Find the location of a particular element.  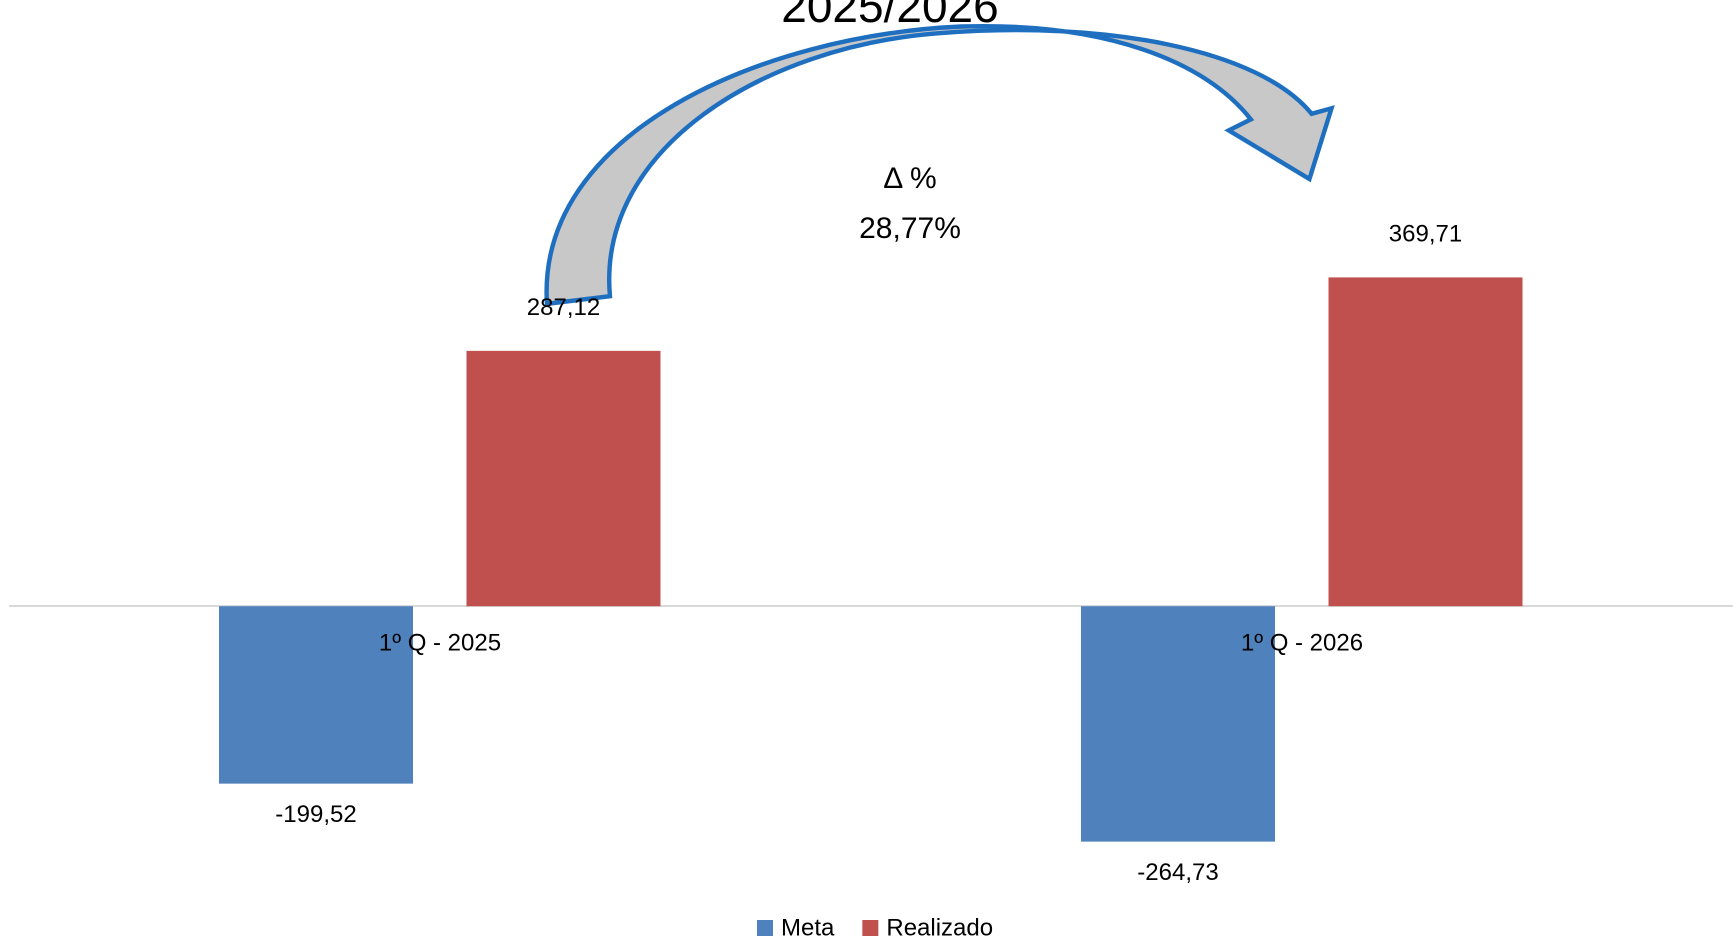

annotation: 28,77% is located at coordinates (910, 228).